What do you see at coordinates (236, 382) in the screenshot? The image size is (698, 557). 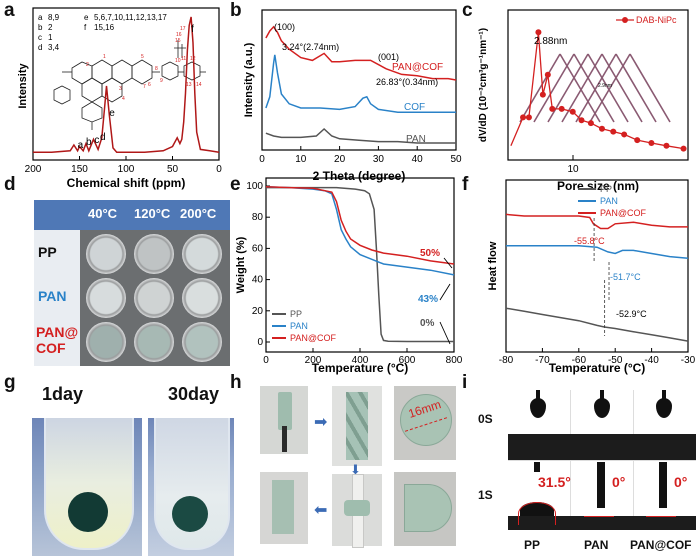 I see `panel-label-h: h` at bounding box center [236, 382].